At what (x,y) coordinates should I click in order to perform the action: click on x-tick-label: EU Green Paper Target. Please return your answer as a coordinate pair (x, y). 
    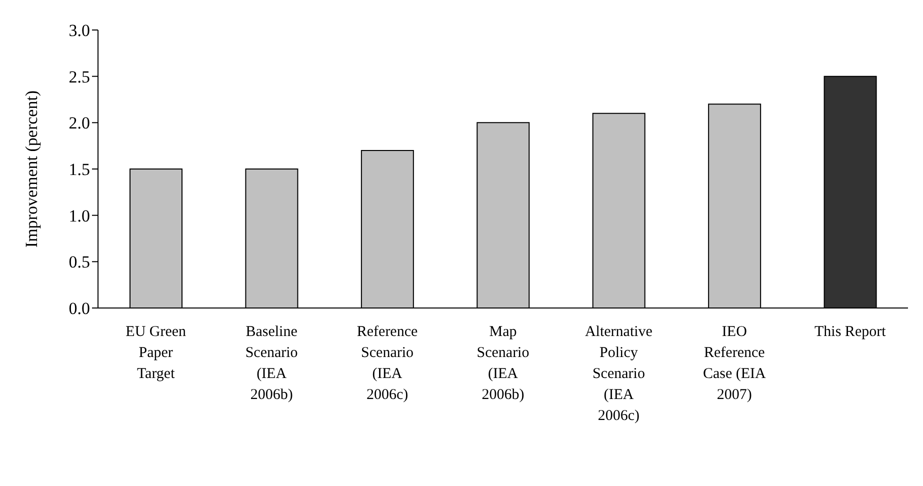
    Looking at the image, I should click on (156, 353).